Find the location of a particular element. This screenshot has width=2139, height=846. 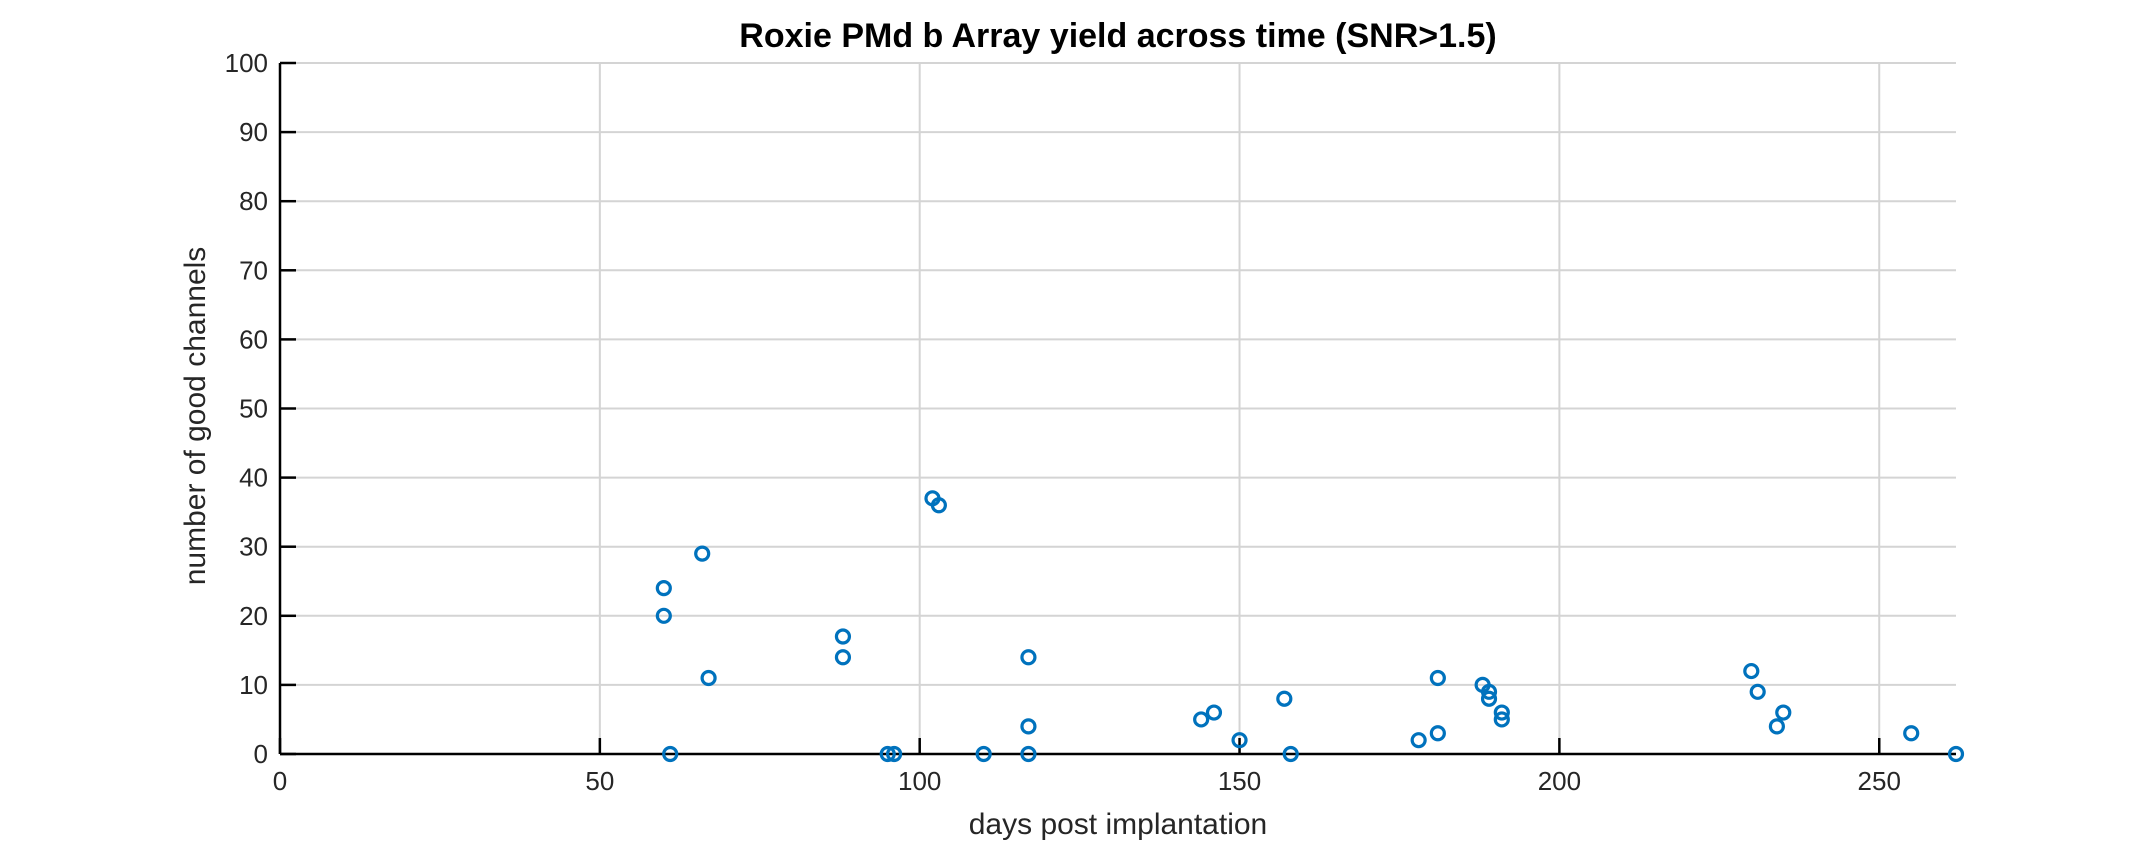

x-tick-label: 150 is located at coordinates (1239, 781).